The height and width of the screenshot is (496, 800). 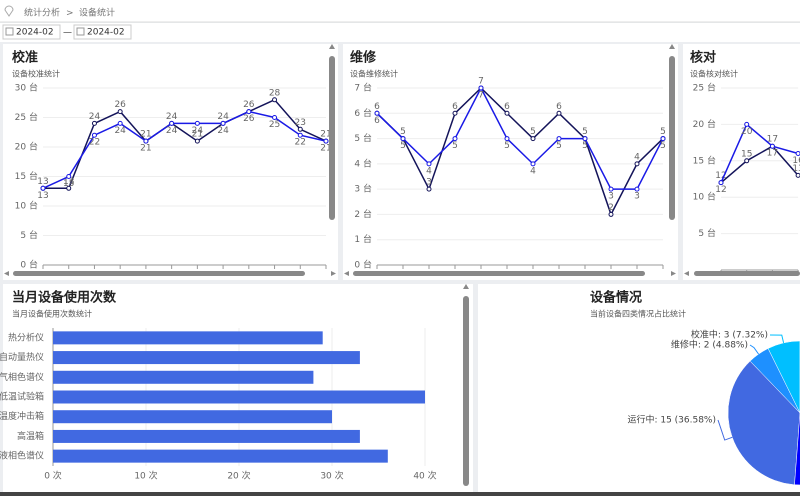 I want to click on chart-title: 核对, so click(x=703, y=58).